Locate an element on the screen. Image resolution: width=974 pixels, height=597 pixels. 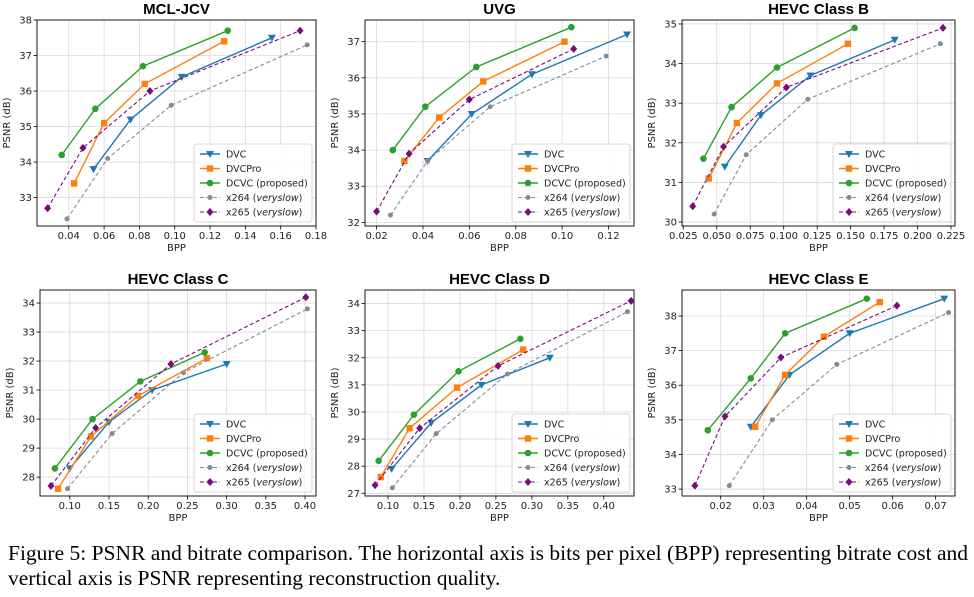
x-tick-label: 0.175 is located at coordinates (884, 236).